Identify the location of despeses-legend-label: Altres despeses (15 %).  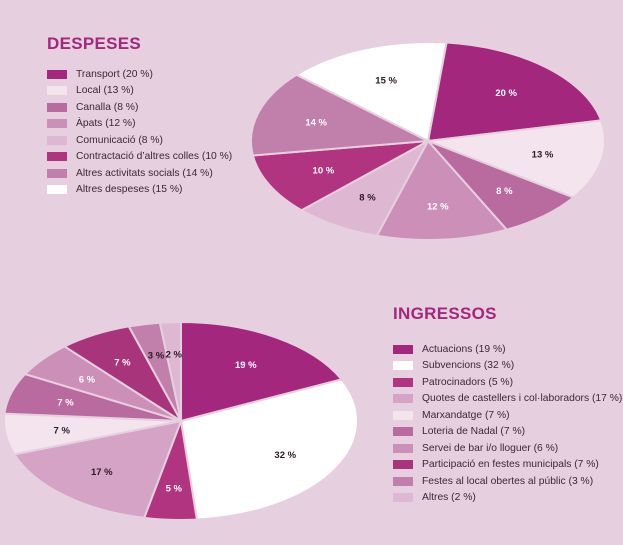
(129, 190).